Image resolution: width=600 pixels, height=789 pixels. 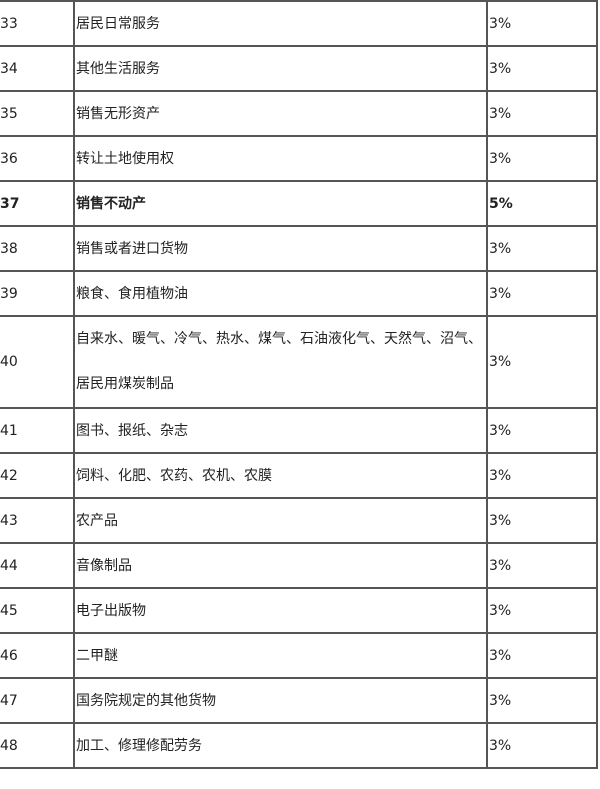 What do you see at coordinates (280, 23) in the screenshot?
I see `row-item: 居民日常服务` at bounding box center [280, 23].